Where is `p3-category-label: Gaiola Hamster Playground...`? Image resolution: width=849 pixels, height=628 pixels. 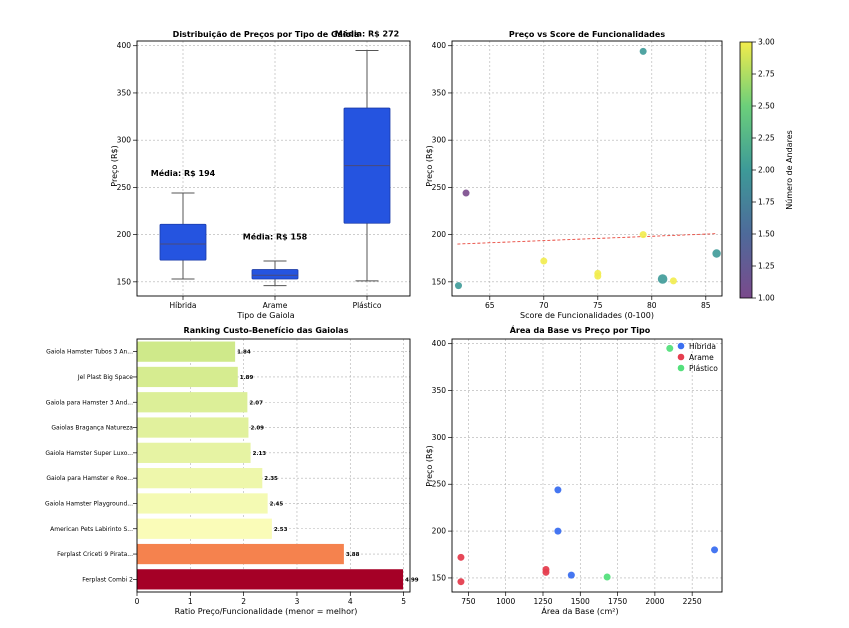 p3-category-label: Gaiola Hamster Playground... is located at coordinates (89, 503).